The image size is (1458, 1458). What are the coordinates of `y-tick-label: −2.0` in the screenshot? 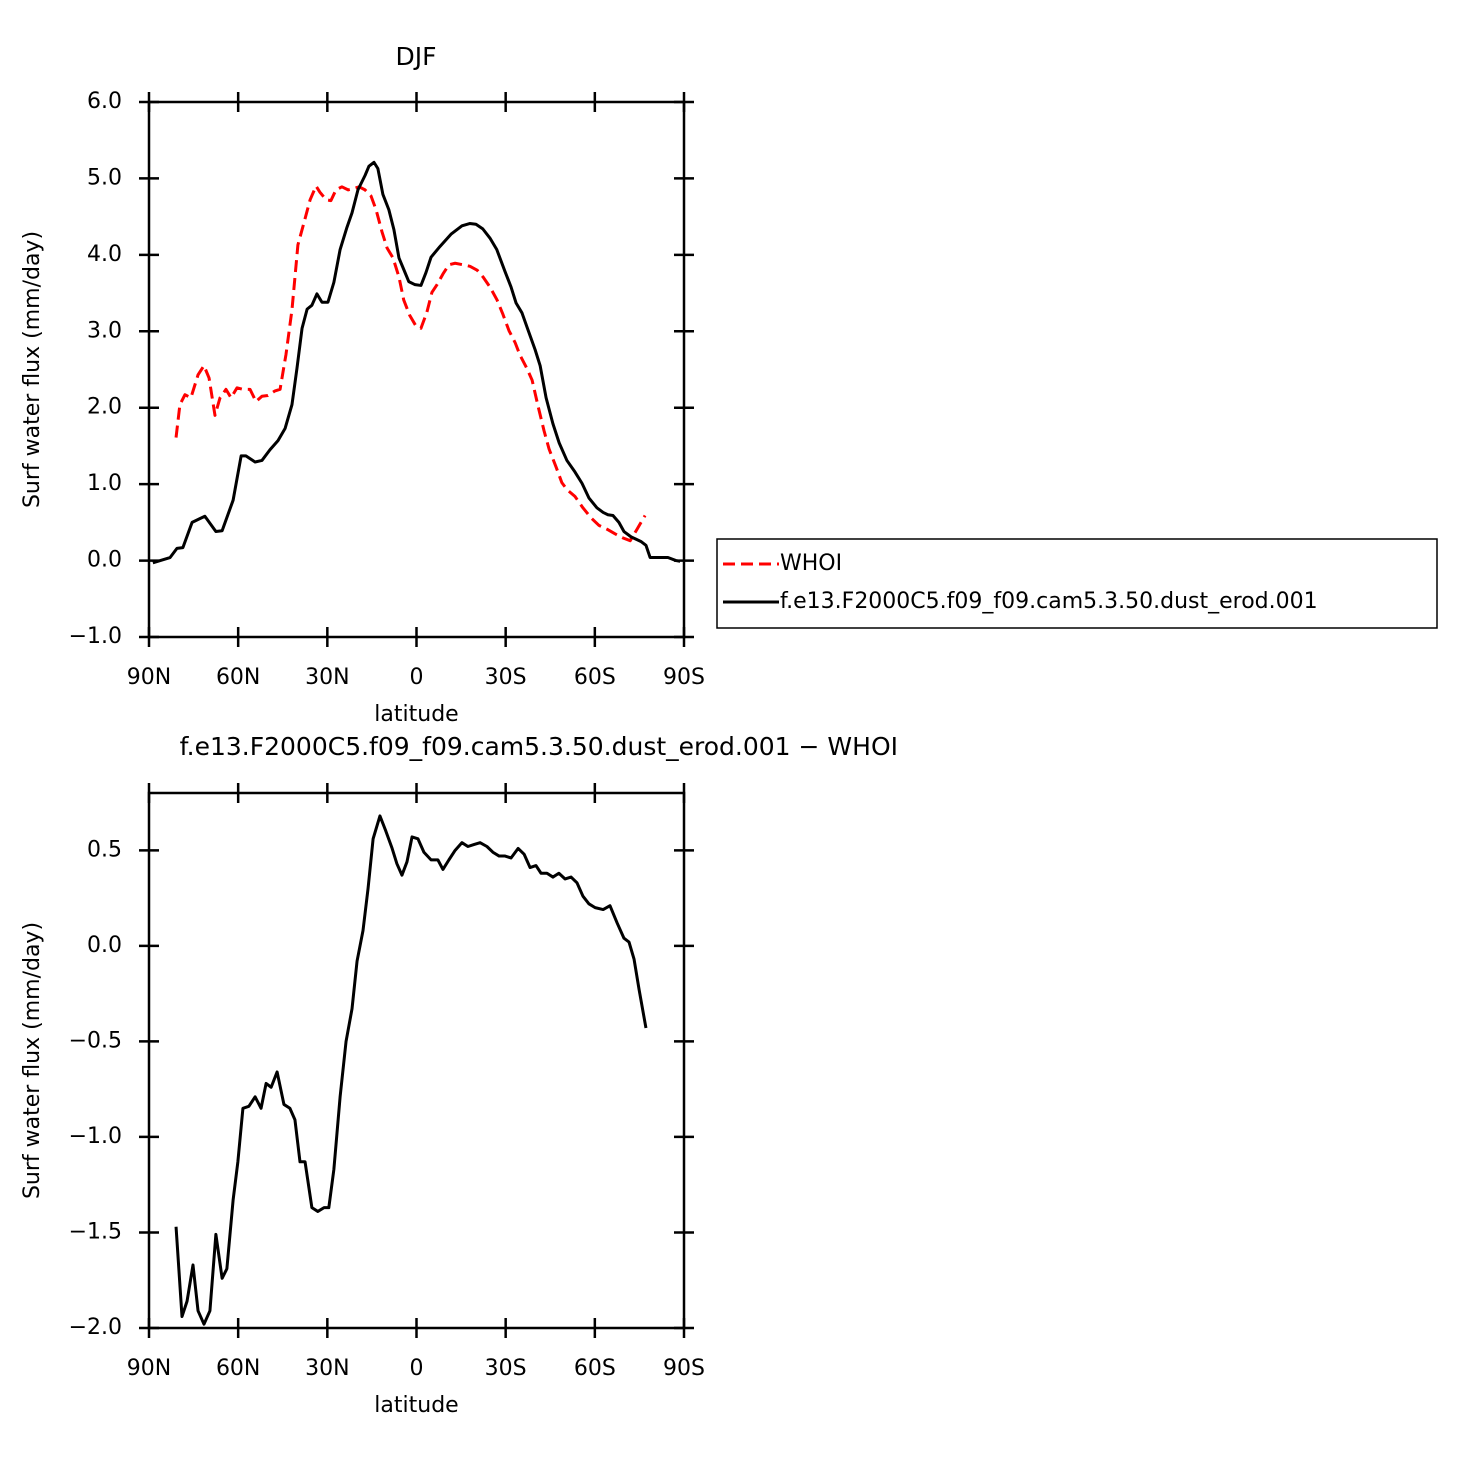 It's located at (95, 1327).